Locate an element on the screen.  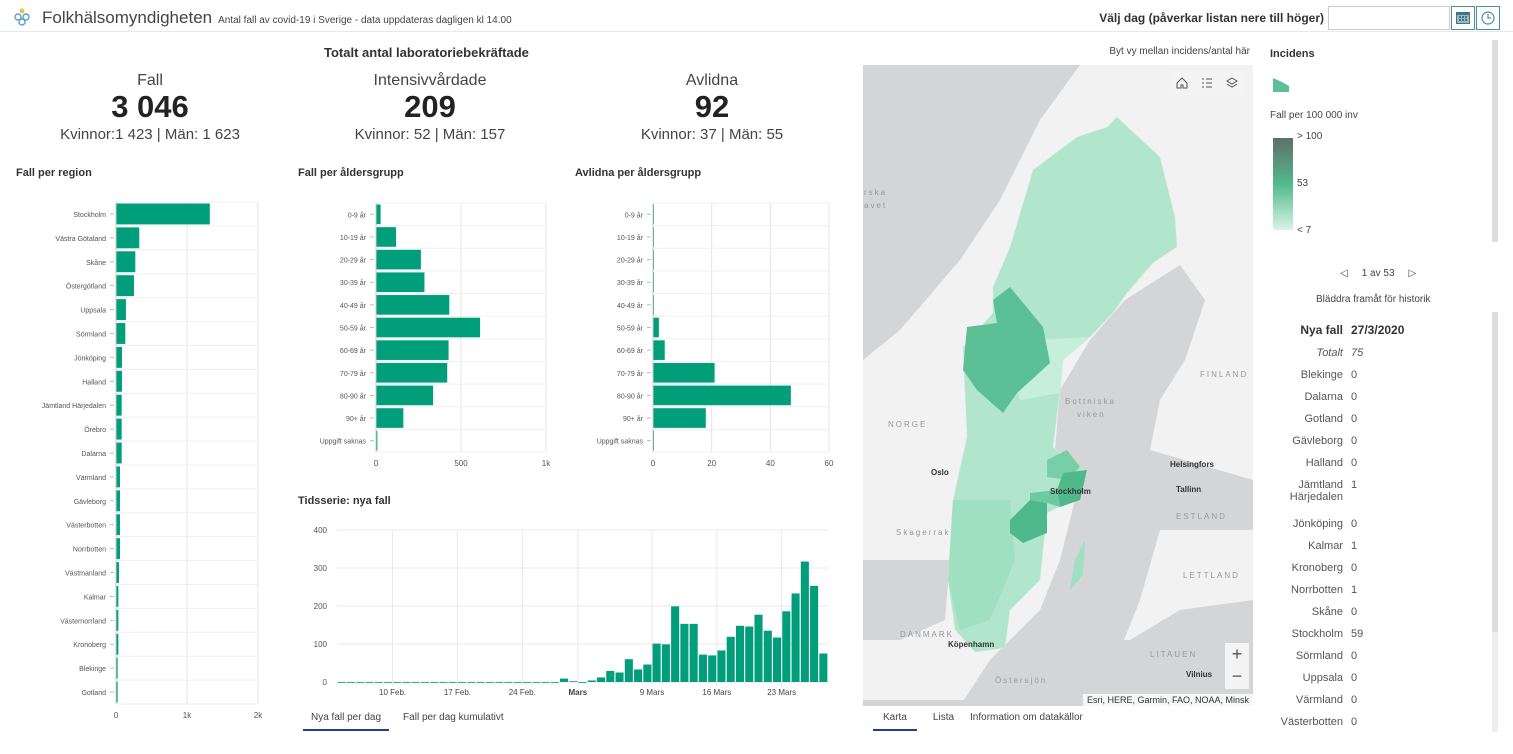
category-label: Kronoberg is located at coordinates (89, 645).